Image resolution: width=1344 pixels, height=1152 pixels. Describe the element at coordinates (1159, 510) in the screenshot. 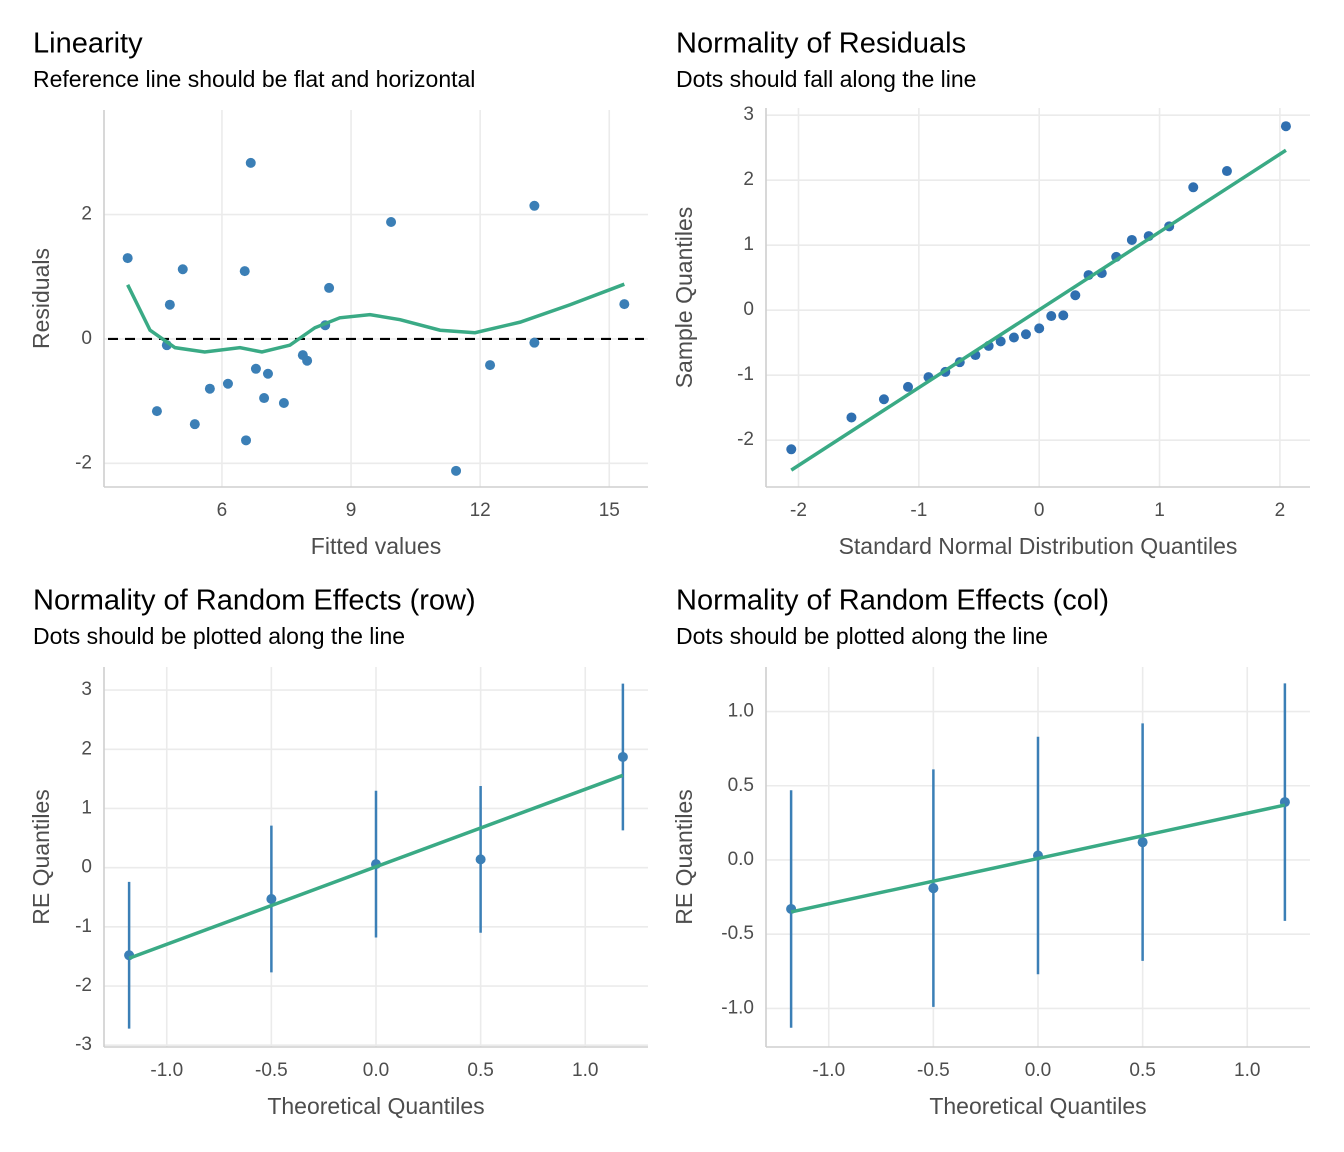

I see `x-tick-label: 1` at that location.